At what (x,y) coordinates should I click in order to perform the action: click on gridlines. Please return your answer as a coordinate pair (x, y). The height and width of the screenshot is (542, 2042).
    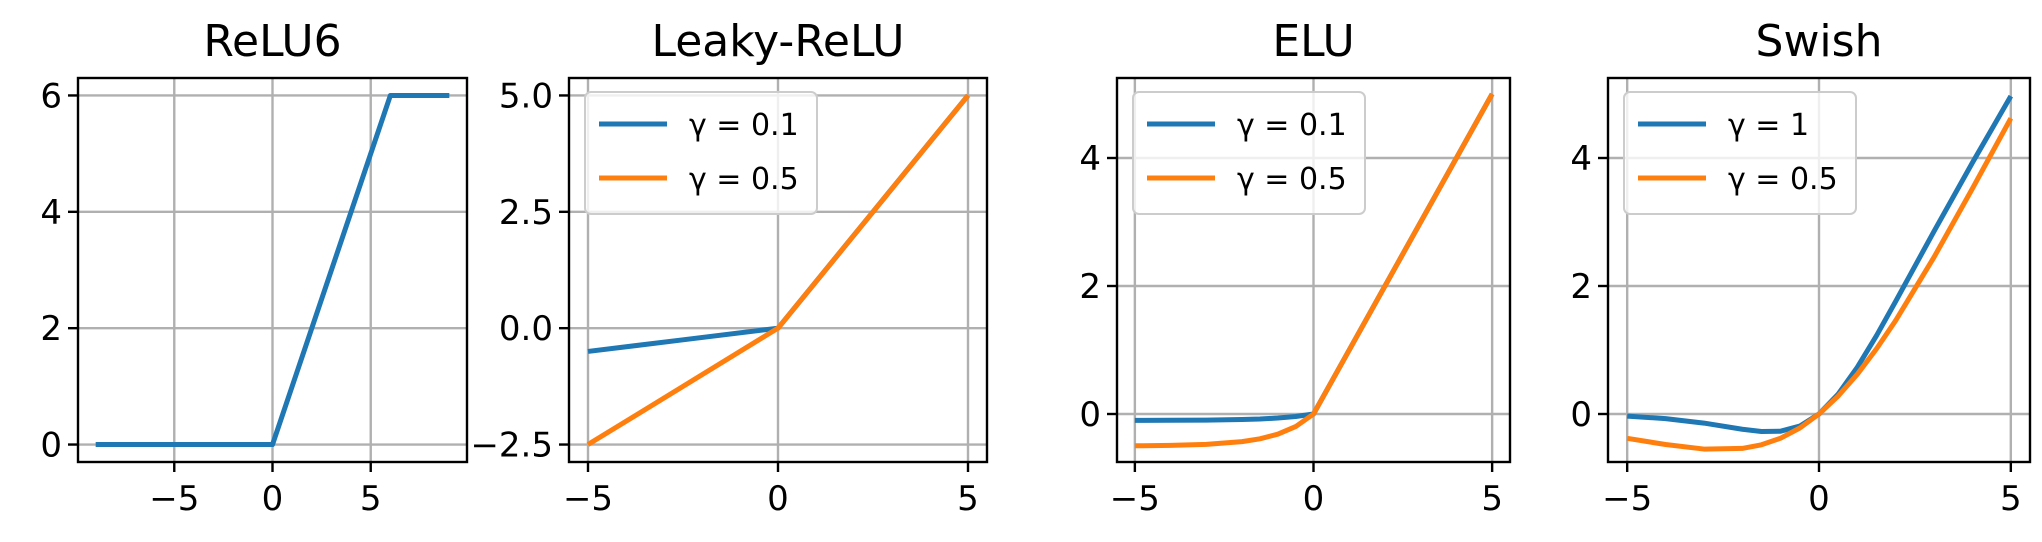
    Looking at the image, I should click on (272, 270).